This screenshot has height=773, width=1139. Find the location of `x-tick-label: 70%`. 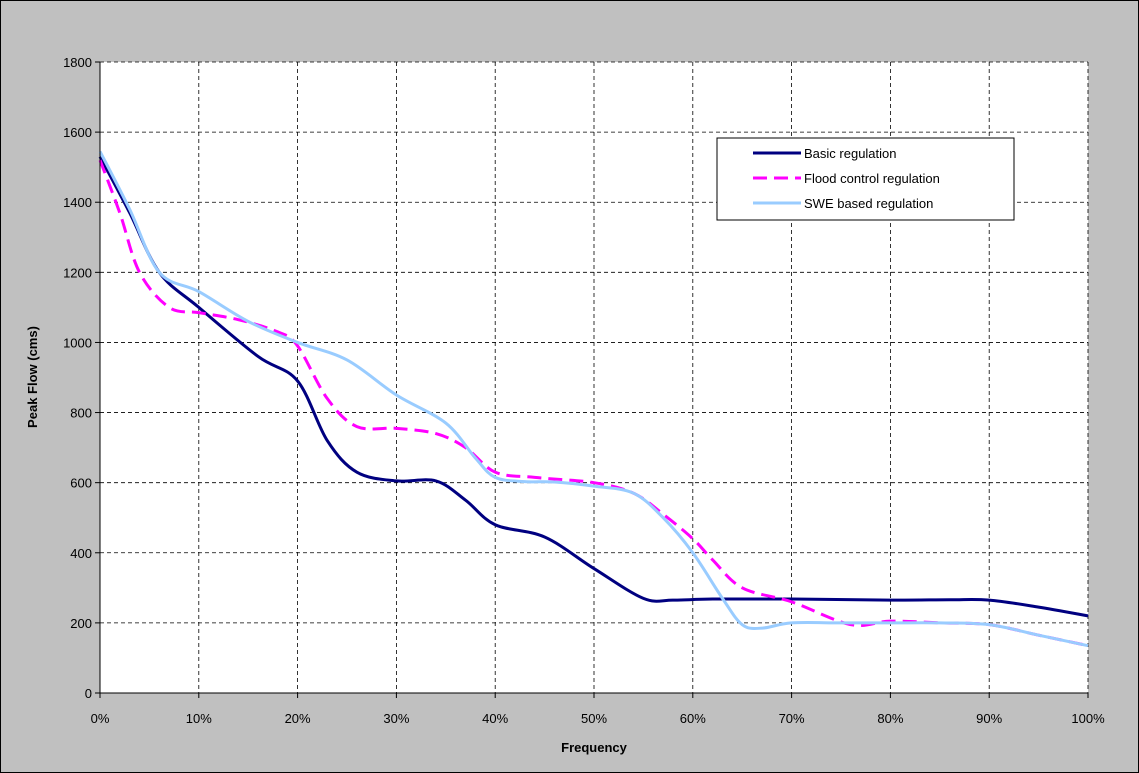

x-tick-label: 70% is located at coordinates (792, 718).